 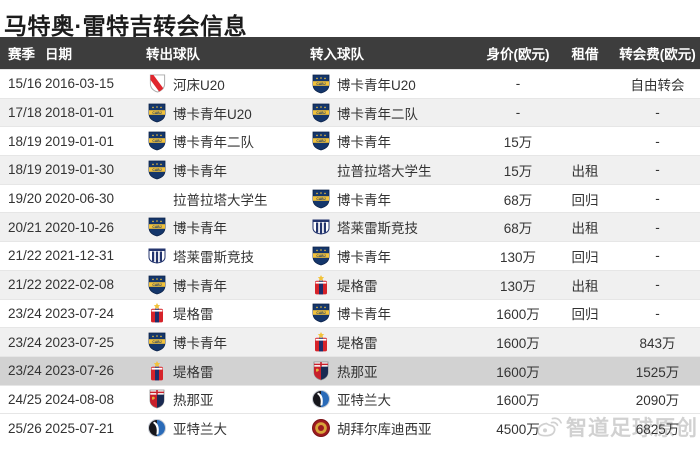 I want to click on loan-cell: 出租, so click(x=585, y=229).